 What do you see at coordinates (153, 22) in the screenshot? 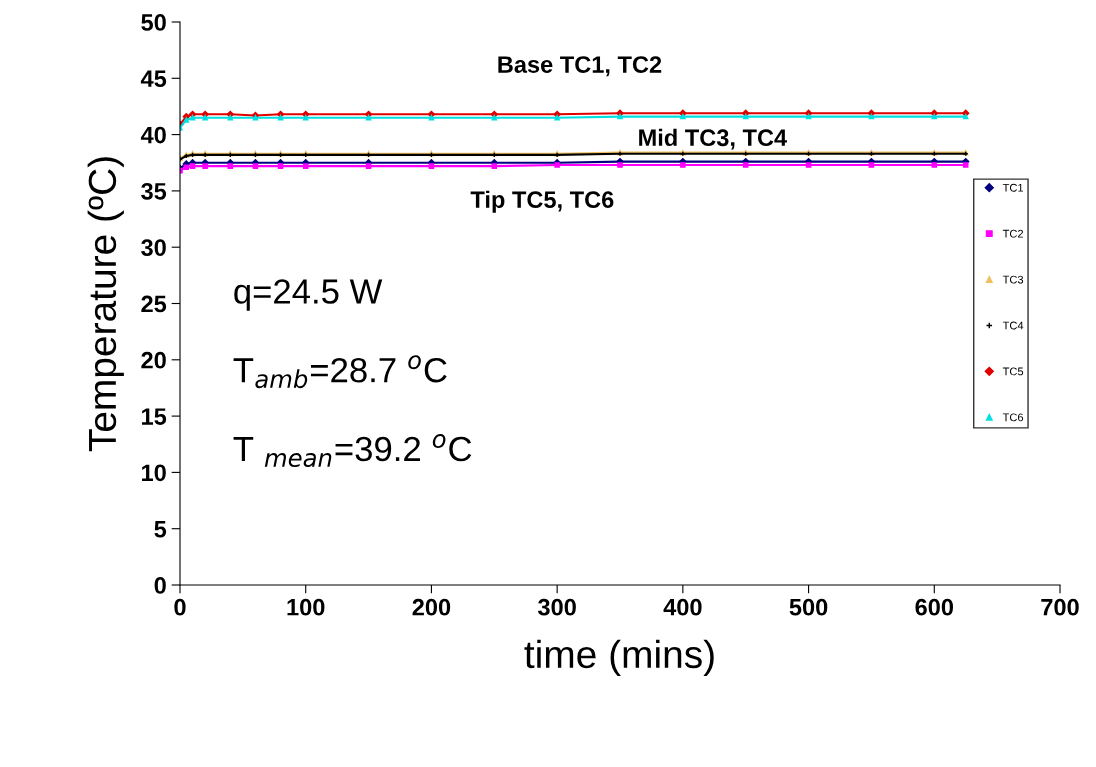
I see `y-tick-label: 50` at bounding box center [153, 22].